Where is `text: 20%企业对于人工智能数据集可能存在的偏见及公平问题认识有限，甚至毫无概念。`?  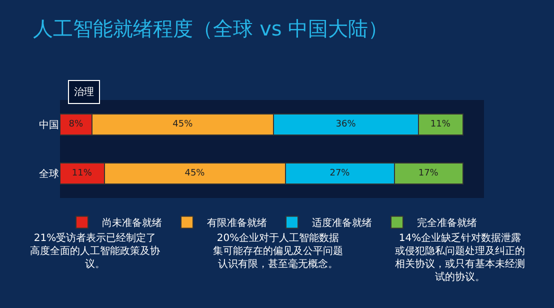
text: 20%企业对于人工智能数据集可能存在的偏见及公平问题认识有限，甚至毫无概念。 is located at coordinates (278, 251).